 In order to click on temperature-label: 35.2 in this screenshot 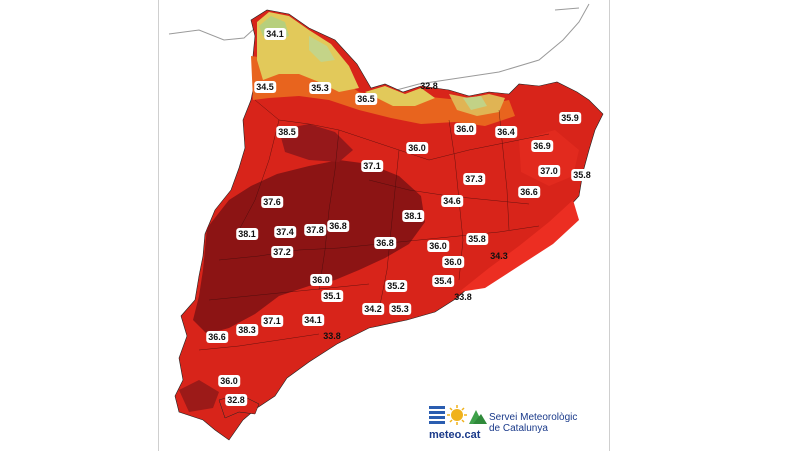, I will do `click(396, 286)`.